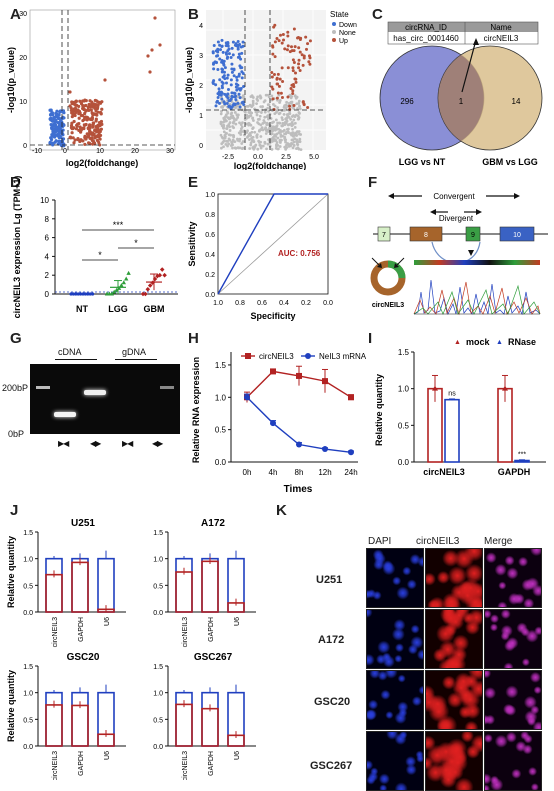 The height and width of the screenshot is (791, 554). What do you see at coordinates (459, 254) in the screenshot?
I see `circrna-structure-diagram: Convergent Divergent 7 8 9 10 circNEIL3` at bounding box center [459, 254].